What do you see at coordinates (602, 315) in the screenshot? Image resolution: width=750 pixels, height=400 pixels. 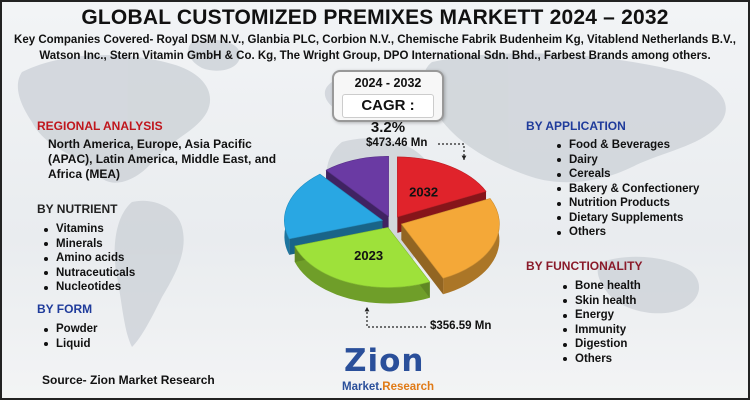 I see `functionality-item: Energy` at bounding box center [602, 315].